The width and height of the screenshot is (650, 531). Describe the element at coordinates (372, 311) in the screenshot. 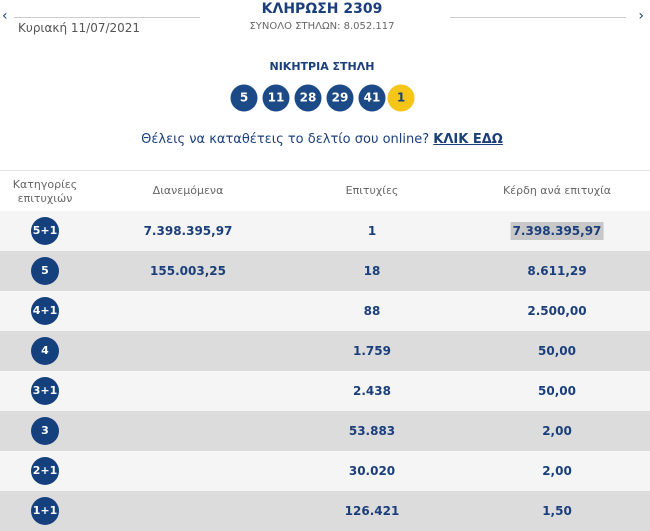

I see `winners-cell: 88` at that location.